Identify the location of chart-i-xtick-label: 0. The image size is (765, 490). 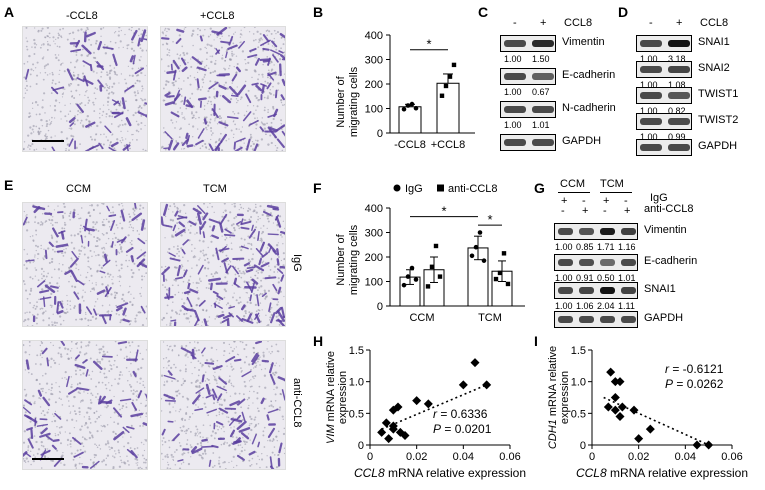
(592, 457).